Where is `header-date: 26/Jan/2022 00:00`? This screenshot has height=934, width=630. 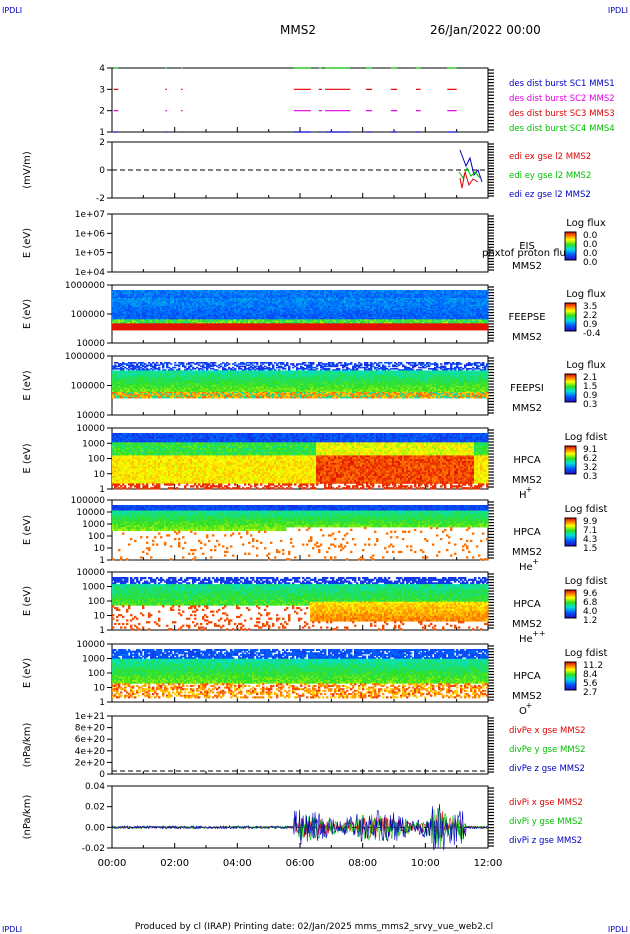
header-date: 26/Jan/2022 00:00 is located at coordinates (485, 30).